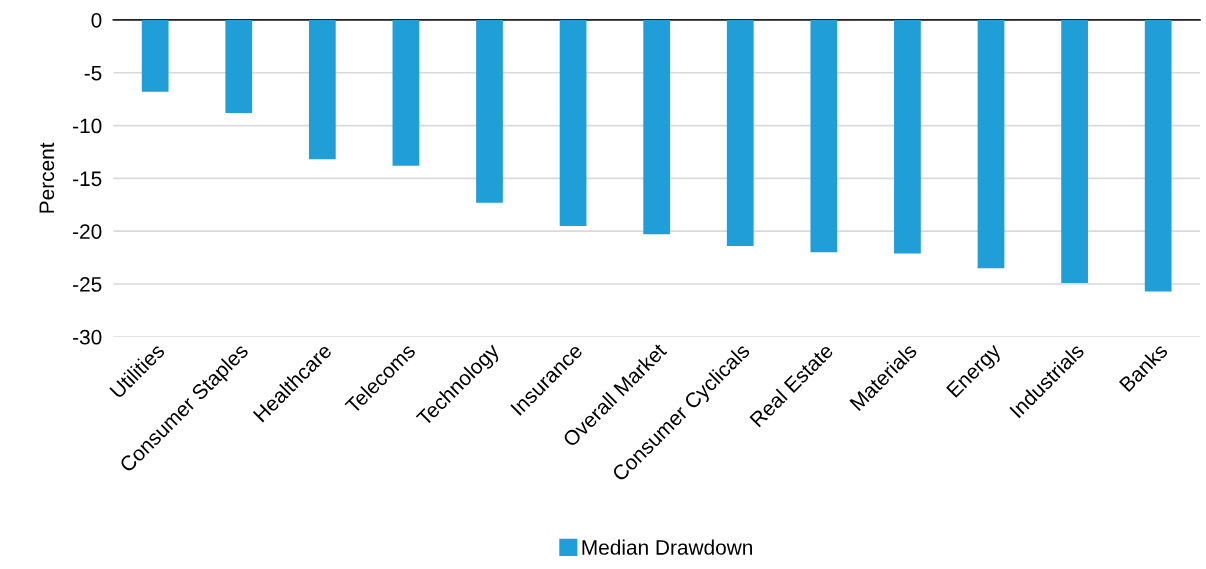 The width and height of the screenshot is (1206, 569). What do you see at coordinates (93, 73) in the screenshot?
I see `y-tick-label: -5` at bounding box center [93, 73].